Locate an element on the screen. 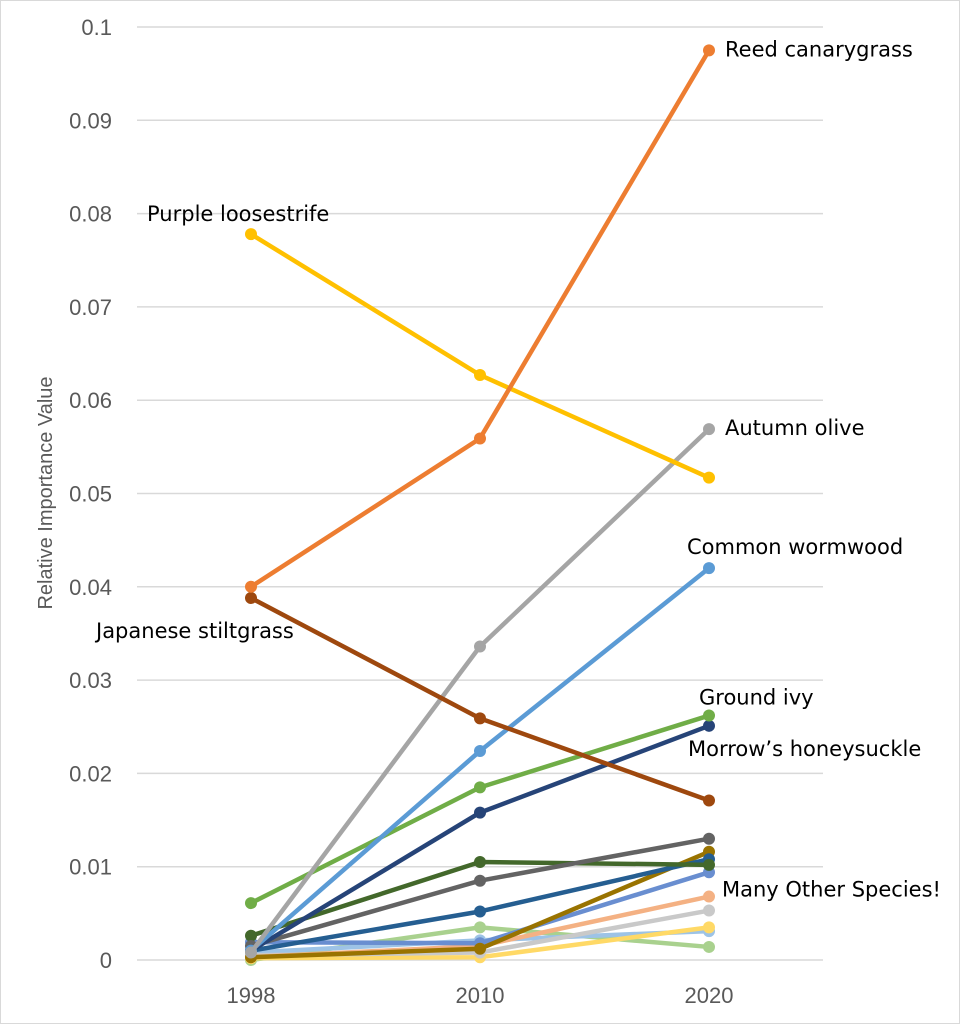 The height and width of the screenshot is (1024, 960). y-tick-label: 0.07 is located at coordinates (90, 307).